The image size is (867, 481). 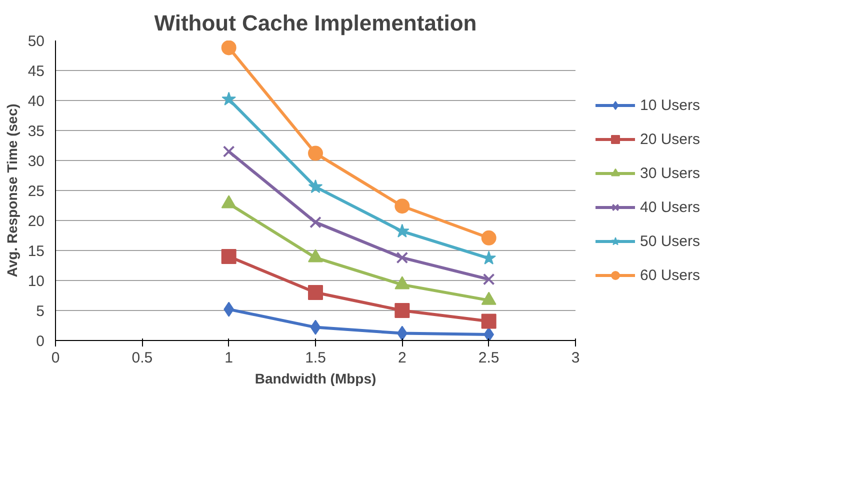 I want to click on x-tick-label: 0, so click(x=55, y=358).